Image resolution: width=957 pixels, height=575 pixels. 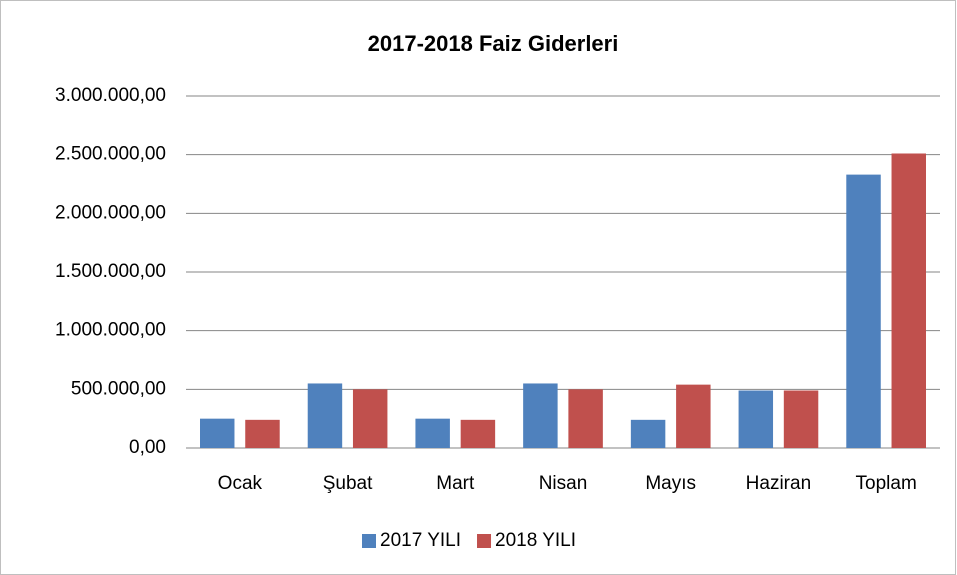 What do you see at coordinates (455, 483) in the screenshot?
I see `x-tick-label: Mart` at bounding box center [455, 483].